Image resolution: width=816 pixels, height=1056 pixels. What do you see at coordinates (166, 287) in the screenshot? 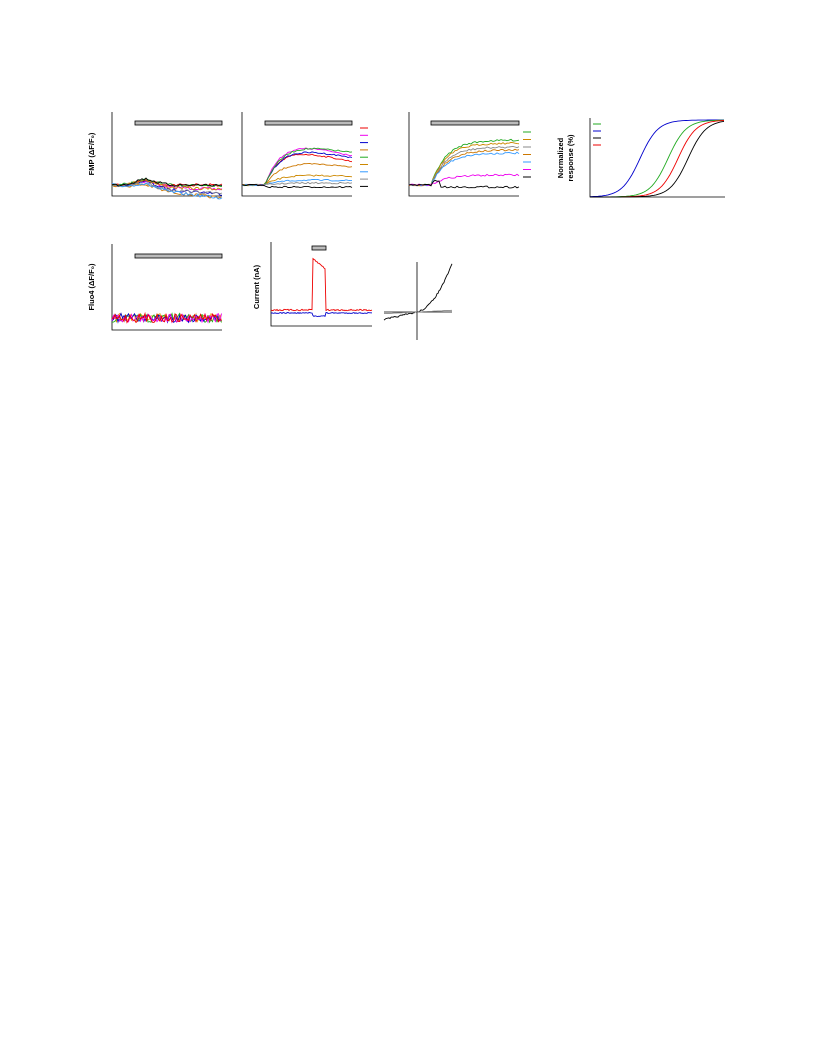
I see `panel-e-axes` at bounding box center [166, 287].